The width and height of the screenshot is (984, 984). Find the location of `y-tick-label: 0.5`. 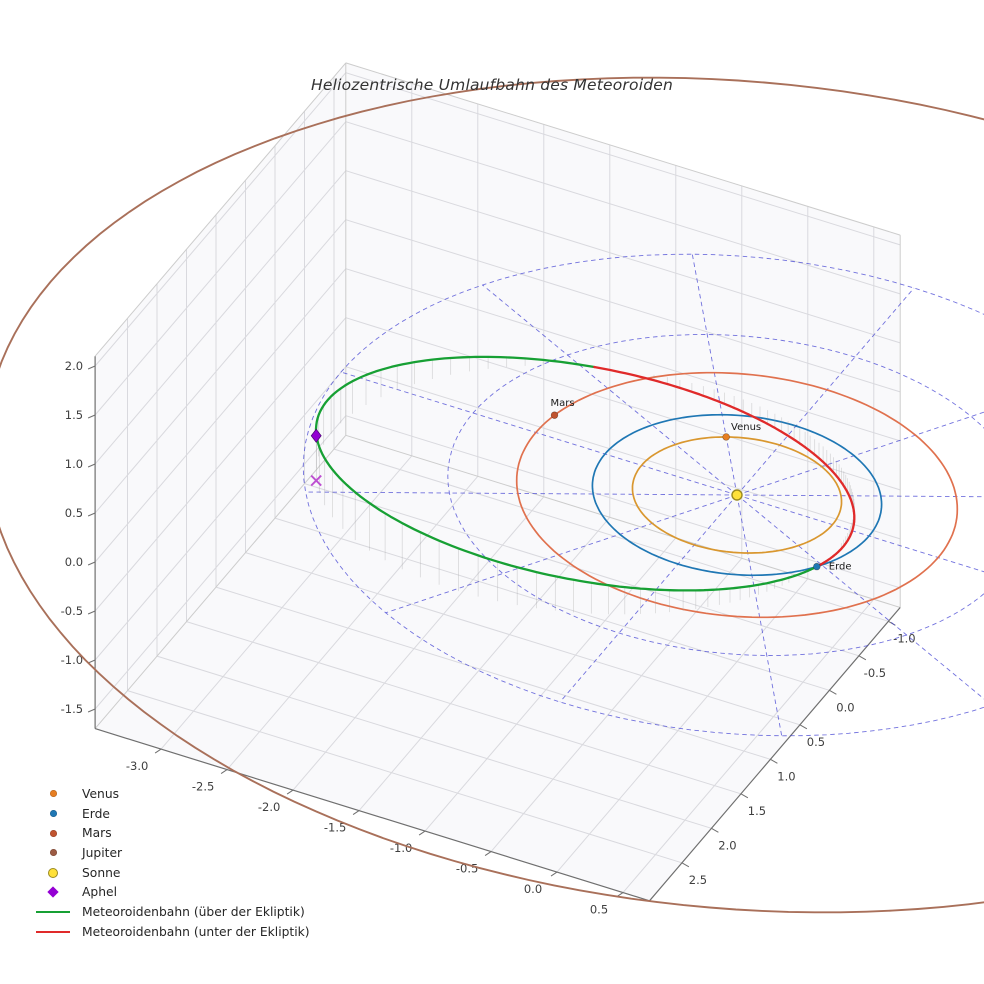

y-tick-label: 0.5 is located at coordinates (816, 742).